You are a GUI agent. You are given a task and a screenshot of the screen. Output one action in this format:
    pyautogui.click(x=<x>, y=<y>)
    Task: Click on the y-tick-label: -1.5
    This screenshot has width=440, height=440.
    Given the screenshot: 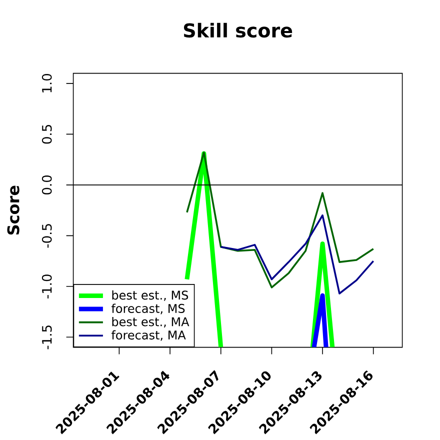 What is the action you would take?
    pyautogui.click(x=47, y=338)
    